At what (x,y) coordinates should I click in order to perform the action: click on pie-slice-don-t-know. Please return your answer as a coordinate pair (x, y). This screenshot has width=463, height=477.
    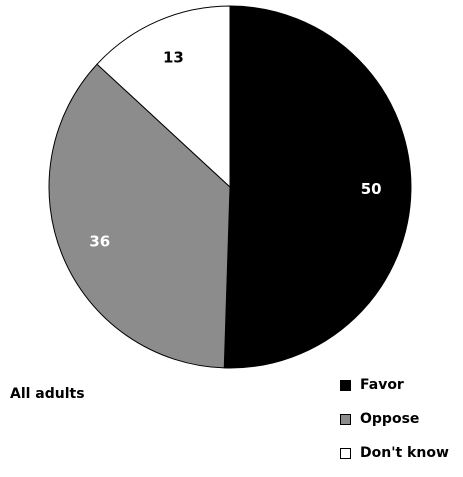
    Looking at the image, I should click on (163, 97).